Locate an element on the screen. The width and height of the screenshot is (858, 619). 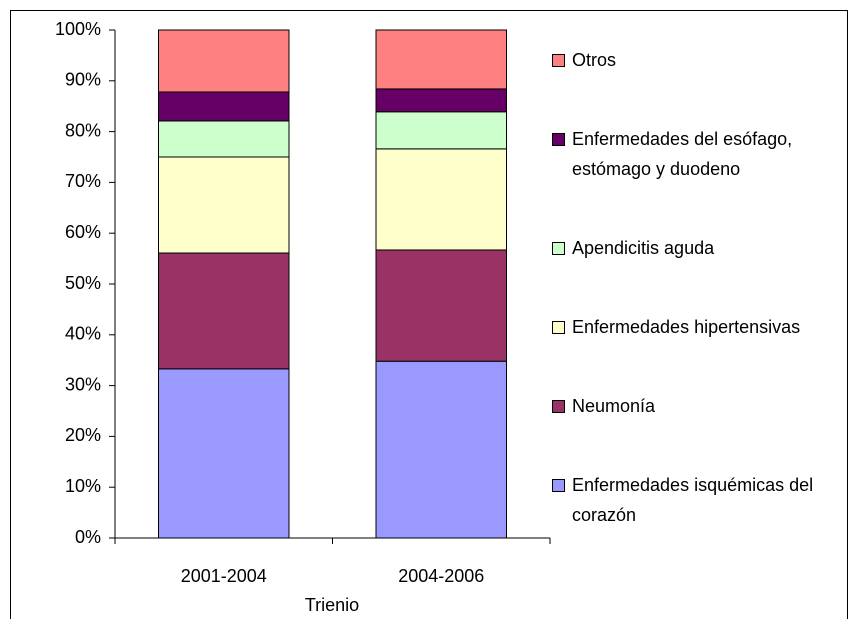
legend-entry: Enfermedades isquémicas del corazón is located at coordinates (702, 500).